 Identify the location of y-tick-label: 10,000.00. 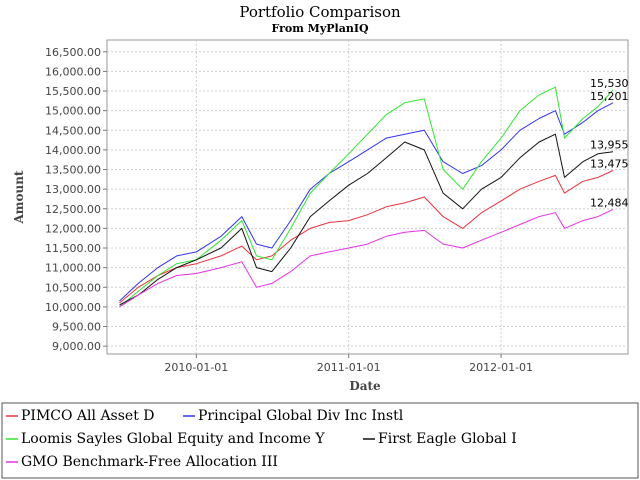
(73, 307).